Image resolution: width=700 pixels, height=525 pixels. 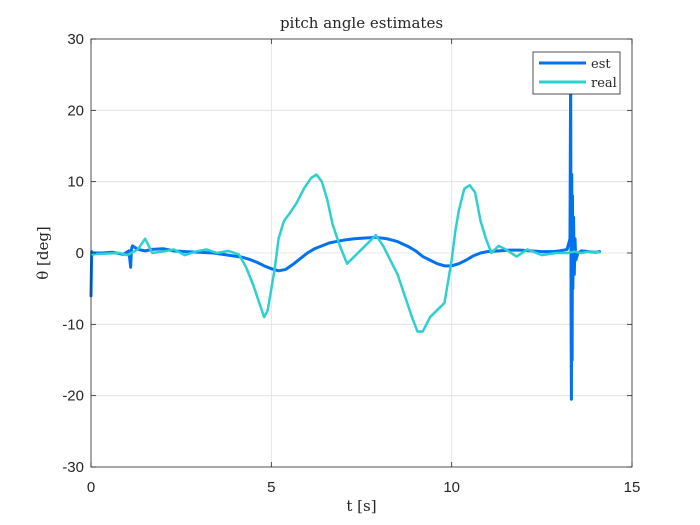 I want to click on x-tick-label: 5, so click(x=271, y=487).